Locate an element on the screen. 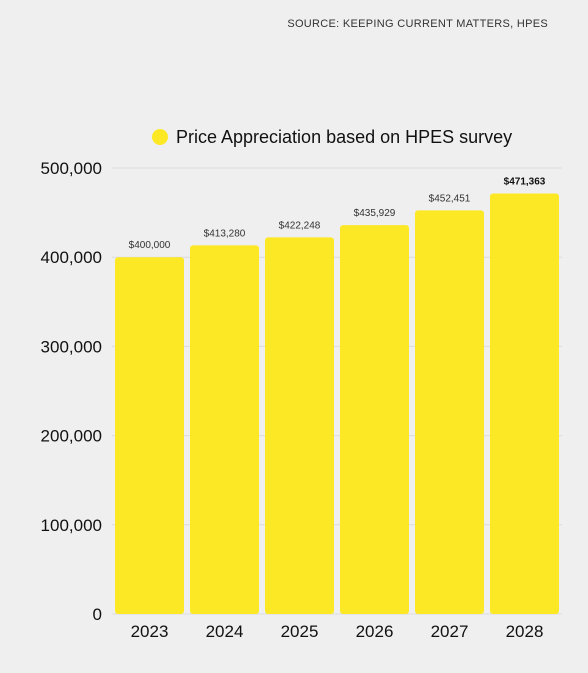  x-tick-label: 2023 is located at coordinates (150, 631).